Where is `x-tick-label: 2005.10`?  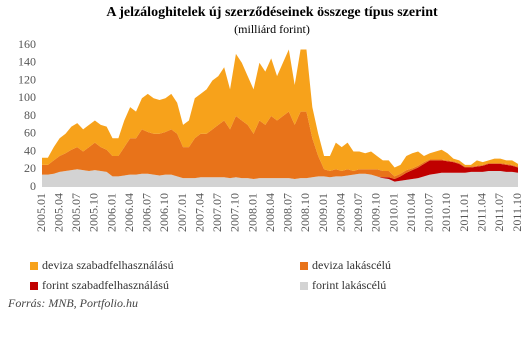 x-tick-label: 2005.10 is located at coordinates (94, 212).